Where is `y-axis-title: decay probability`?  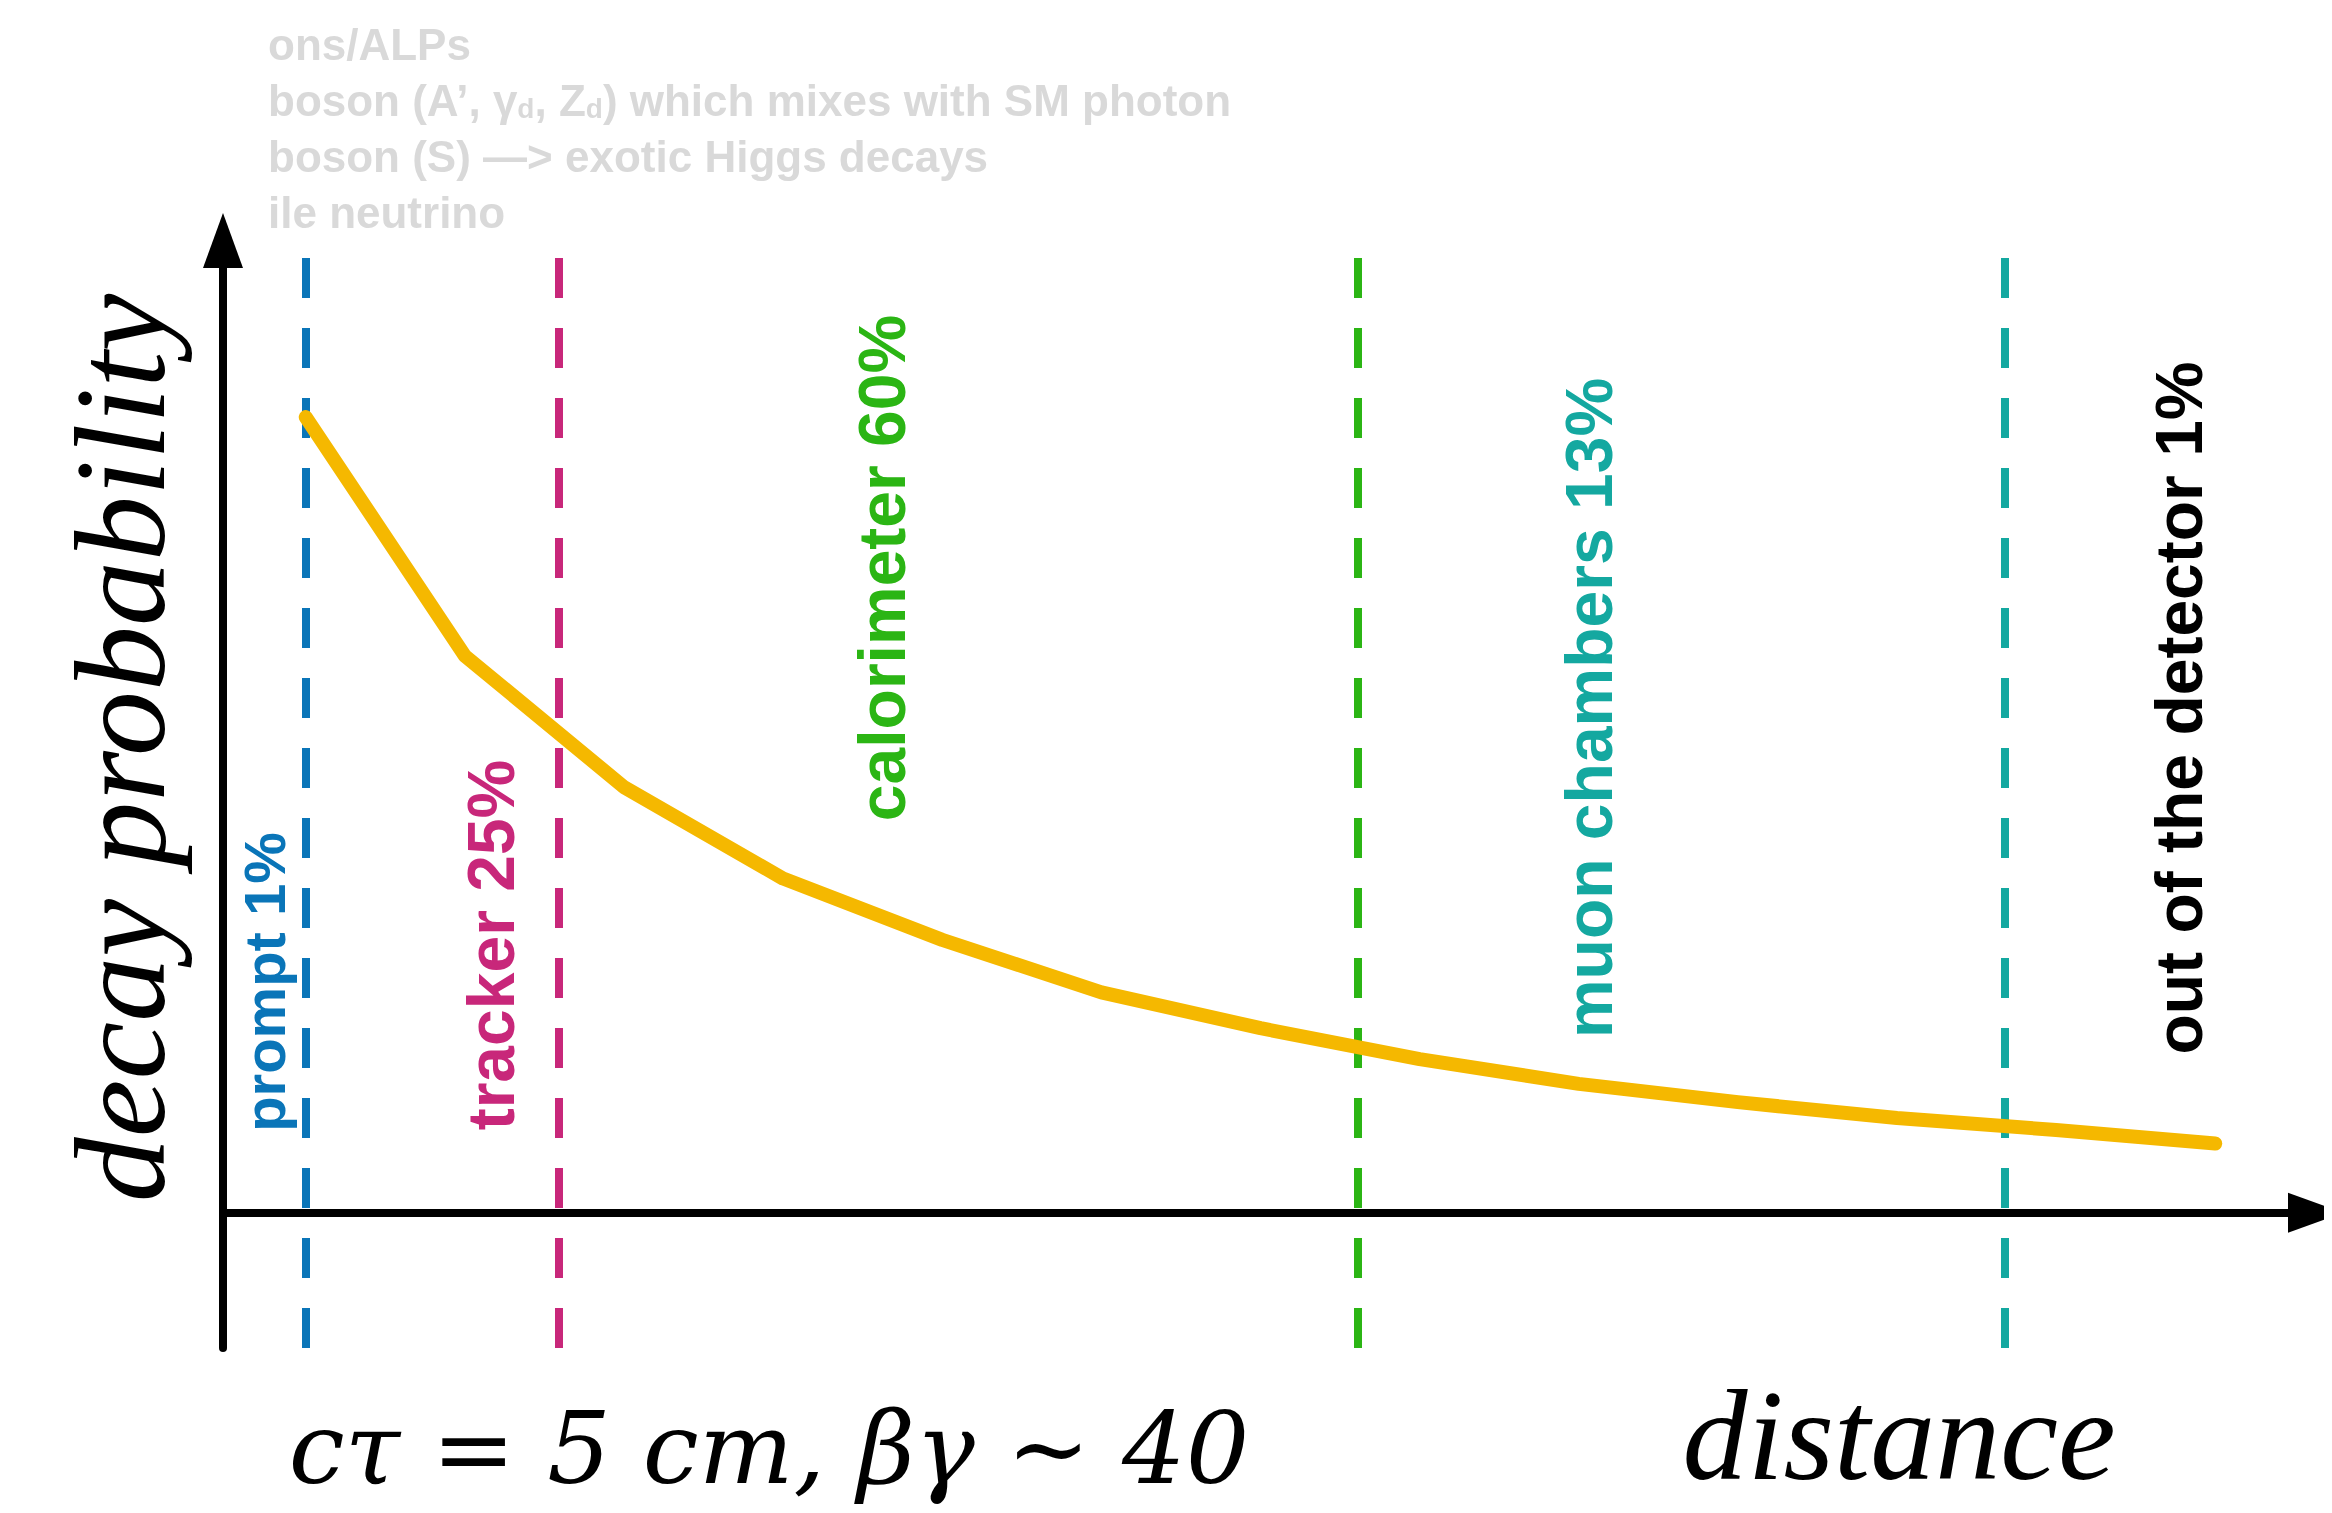 y-axis-title: decay probability is located at coordinates (120, 748).